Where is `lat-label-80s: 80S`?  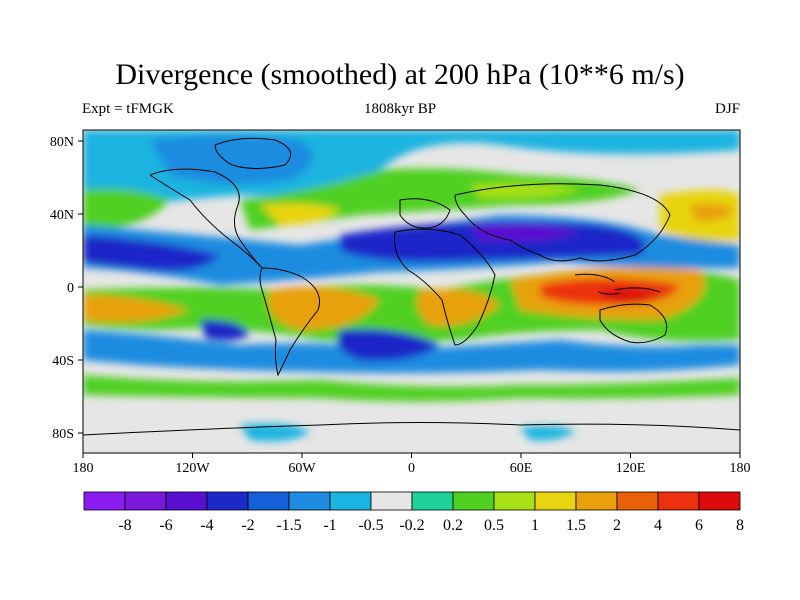 lat-label-80s: 80S is located at coordinates (63, 434).